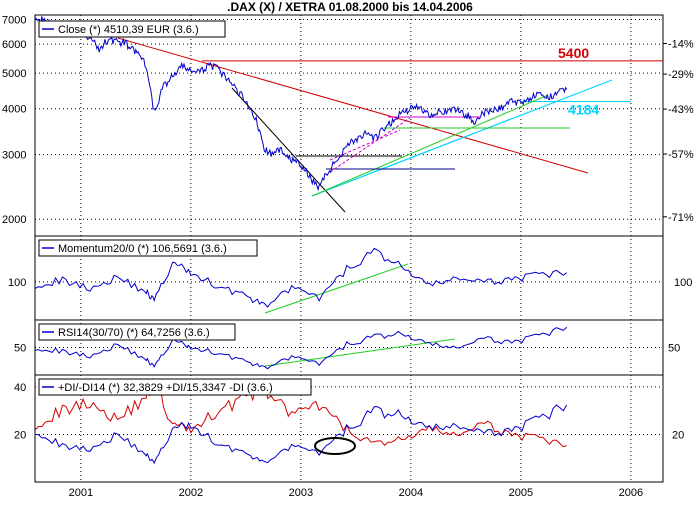 The height and width of the screenshot is (505, 700). I want to click on di-tick-left: 20, so click(20, 435).